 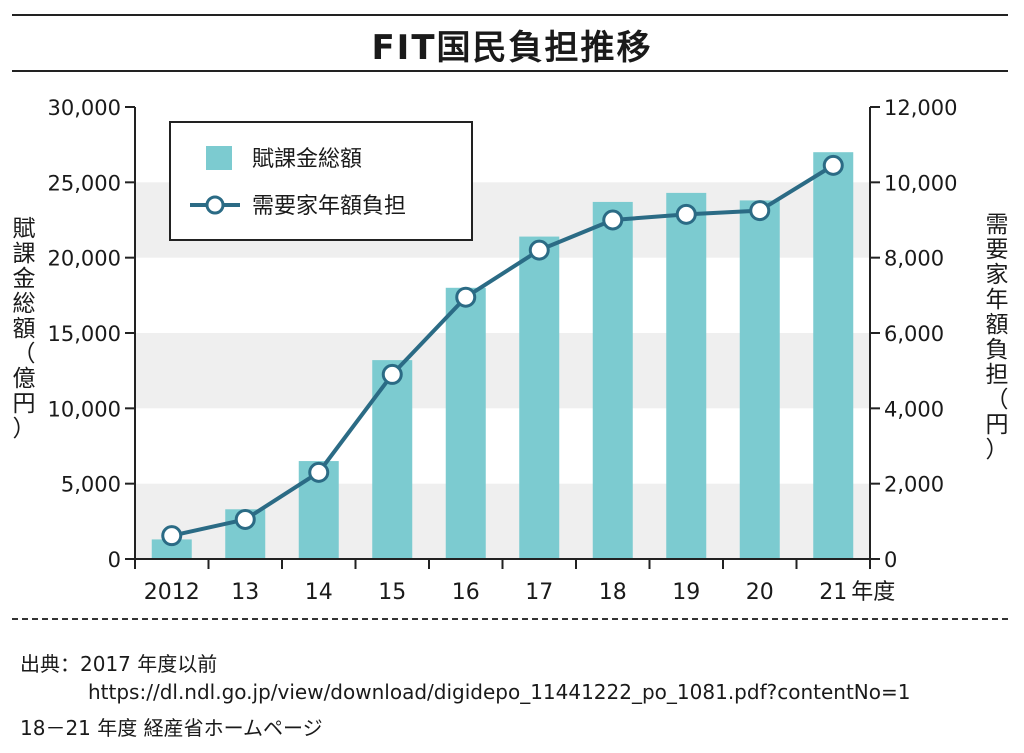 I want to click on y-right-tick-label: 10,000, so click(x=920, y=183).